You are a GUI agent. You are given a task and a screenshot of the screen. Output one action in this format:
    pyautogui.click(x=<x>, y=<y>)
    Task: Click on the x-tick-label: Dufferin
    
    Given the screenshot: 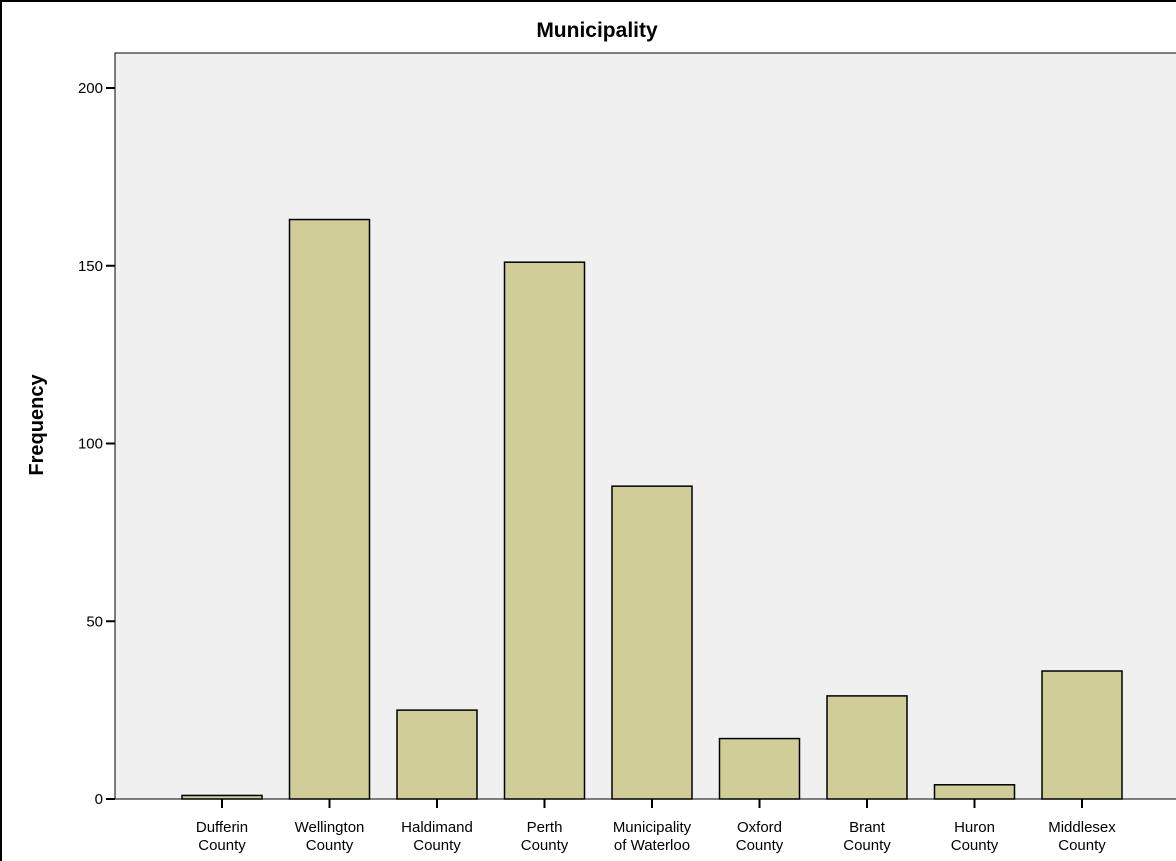 What is the action you would take?
    pyautogui.click(x=222, y=827)
    